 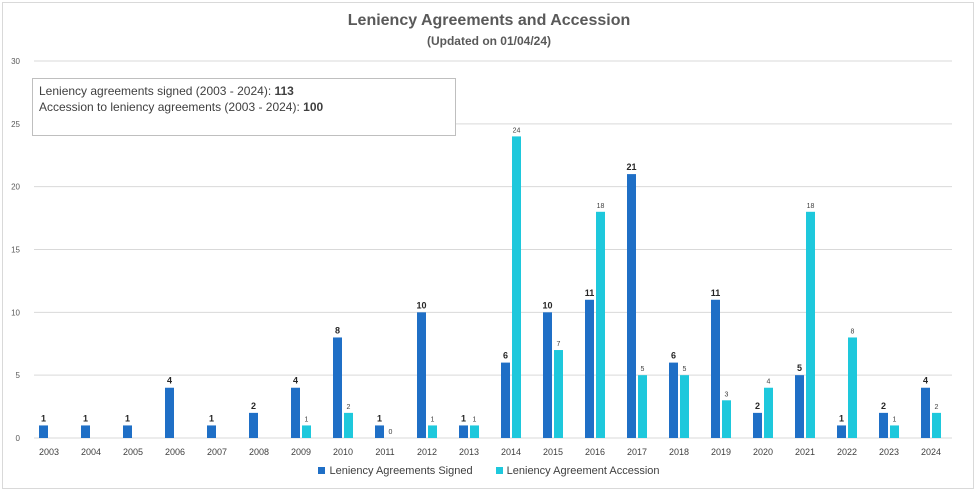 What do you see at coordinates (763, 452) in the screenshot?
I see `x-tick-label: 2020` at bounding box center [763, 452].